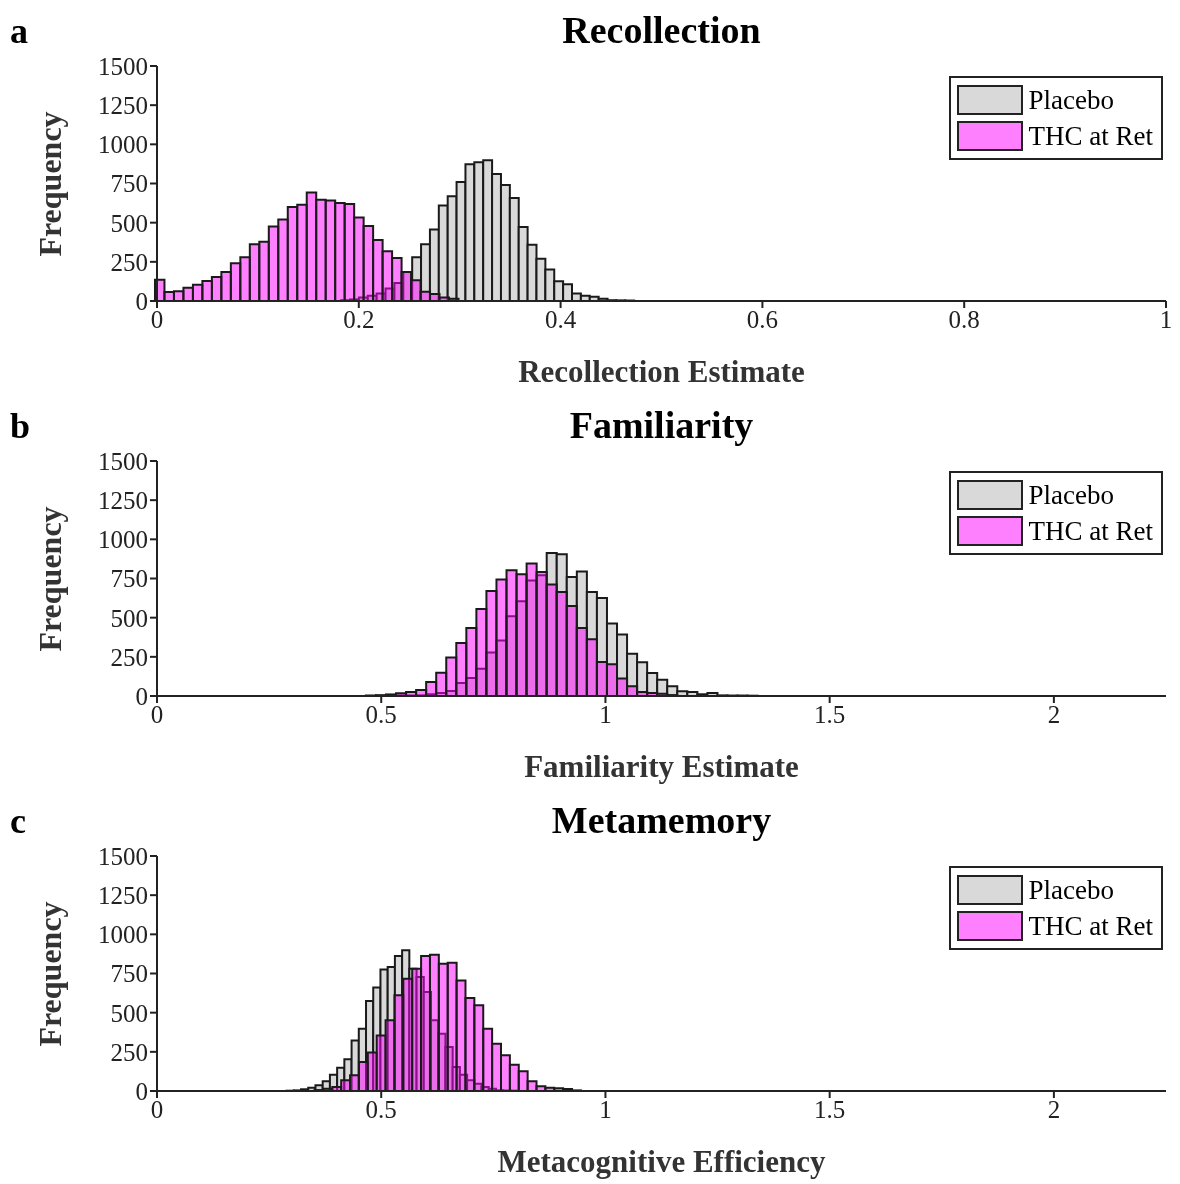 This screenshot has height=1184, width=1180. What do you see at coordinates (661, 1162) in the screenshot?
I see `x-axis-title: Metacognitive Efficiency` at bounding box center [661, 1162].